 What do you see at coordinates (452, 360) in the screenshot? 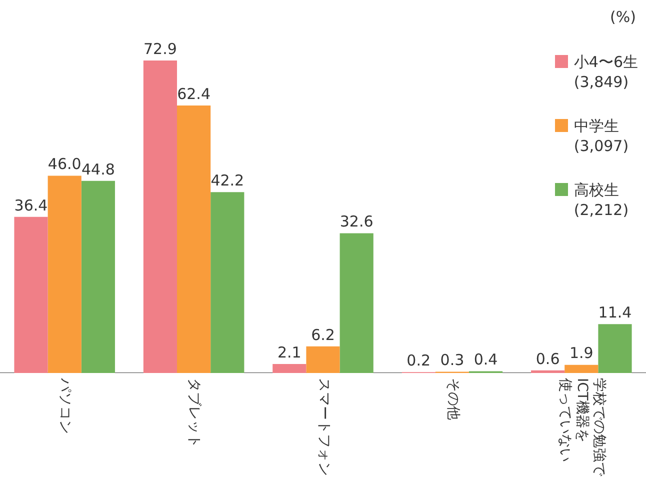
I see `data-label: 0.3` at bounding box center [452, 360].